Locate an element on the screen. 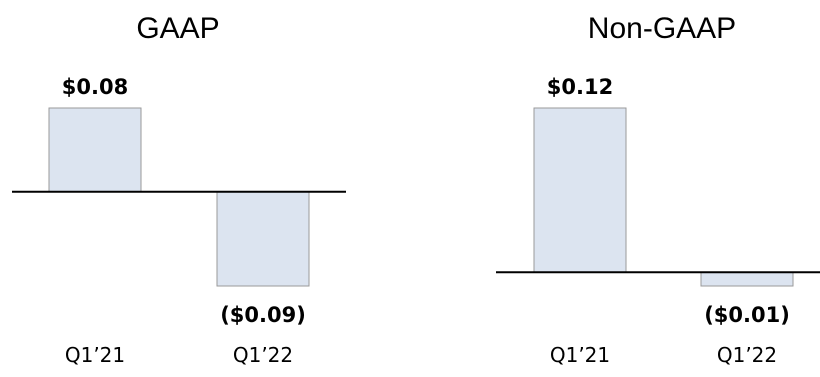  data-label-1: ($0.09) is located at coordinates (263, 315).